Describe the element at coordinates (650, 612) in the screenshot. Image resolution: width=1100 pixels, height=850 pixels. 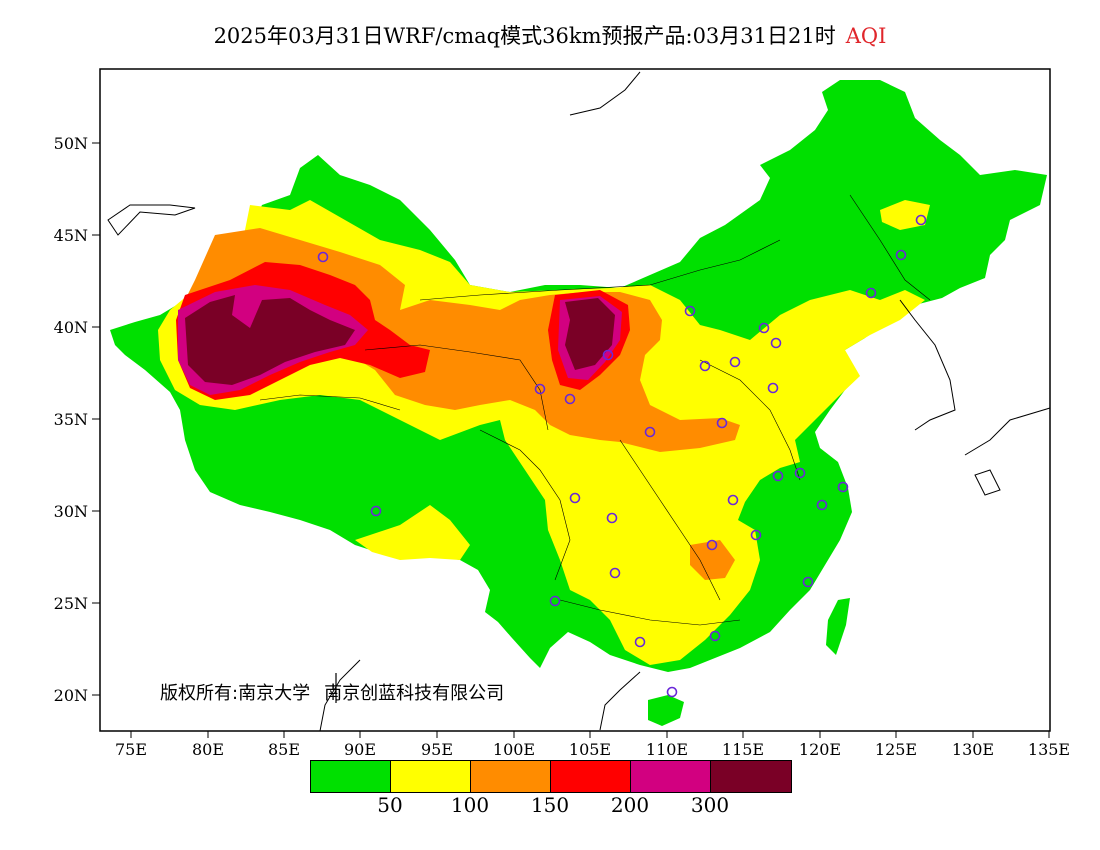
I see `boundary-south` at that location.